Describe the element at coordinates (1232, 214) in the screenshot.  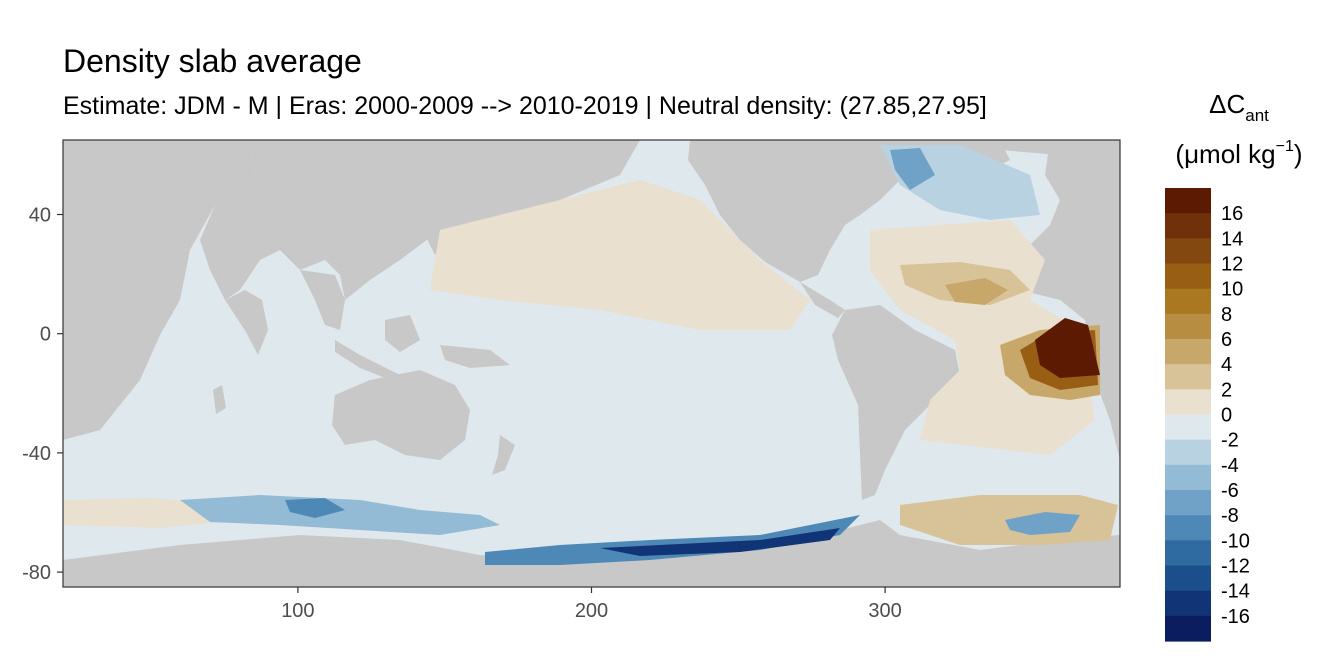
I see `legend-label: 16` at that location.